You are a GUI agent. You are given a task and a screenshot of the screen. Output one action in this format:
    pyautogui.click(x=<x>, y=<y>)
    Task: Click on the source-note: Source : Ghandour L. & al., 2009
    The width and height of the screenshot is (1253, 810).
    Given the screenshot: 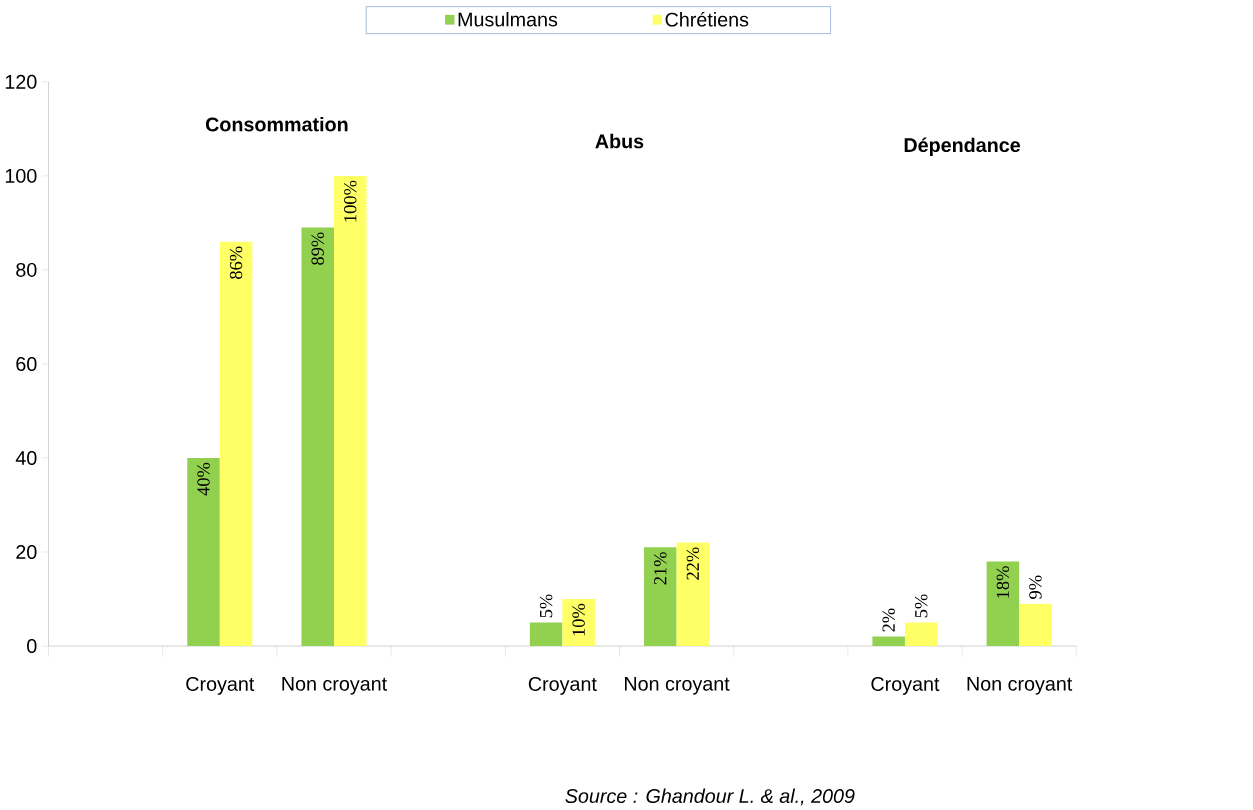 What is the action you would take?
    pyautogui.click(x=710, y=797)
    